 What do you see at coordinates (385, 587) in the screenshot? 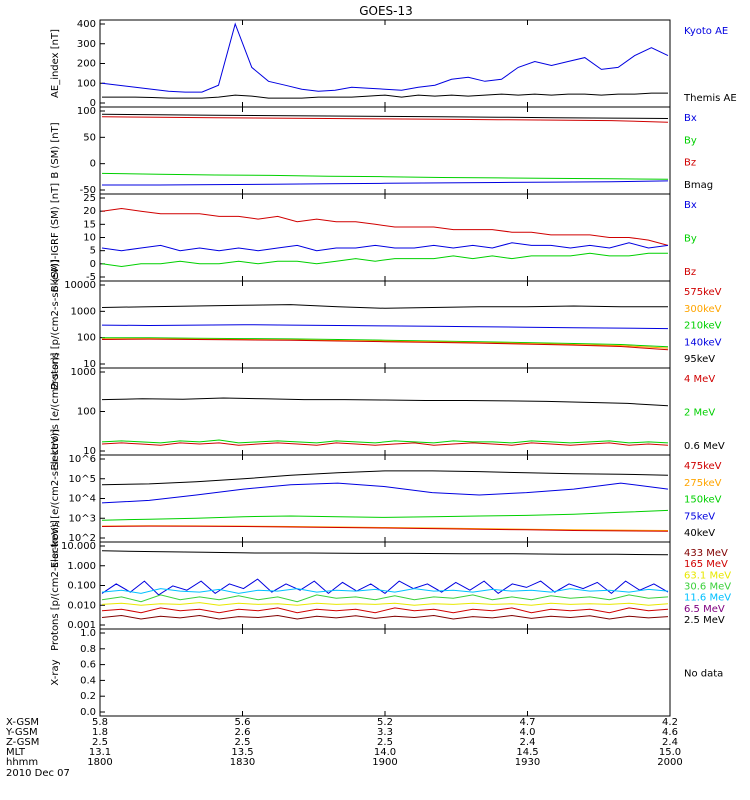
I see `series-line-6-5-mev` at bounding box center [385, 587].